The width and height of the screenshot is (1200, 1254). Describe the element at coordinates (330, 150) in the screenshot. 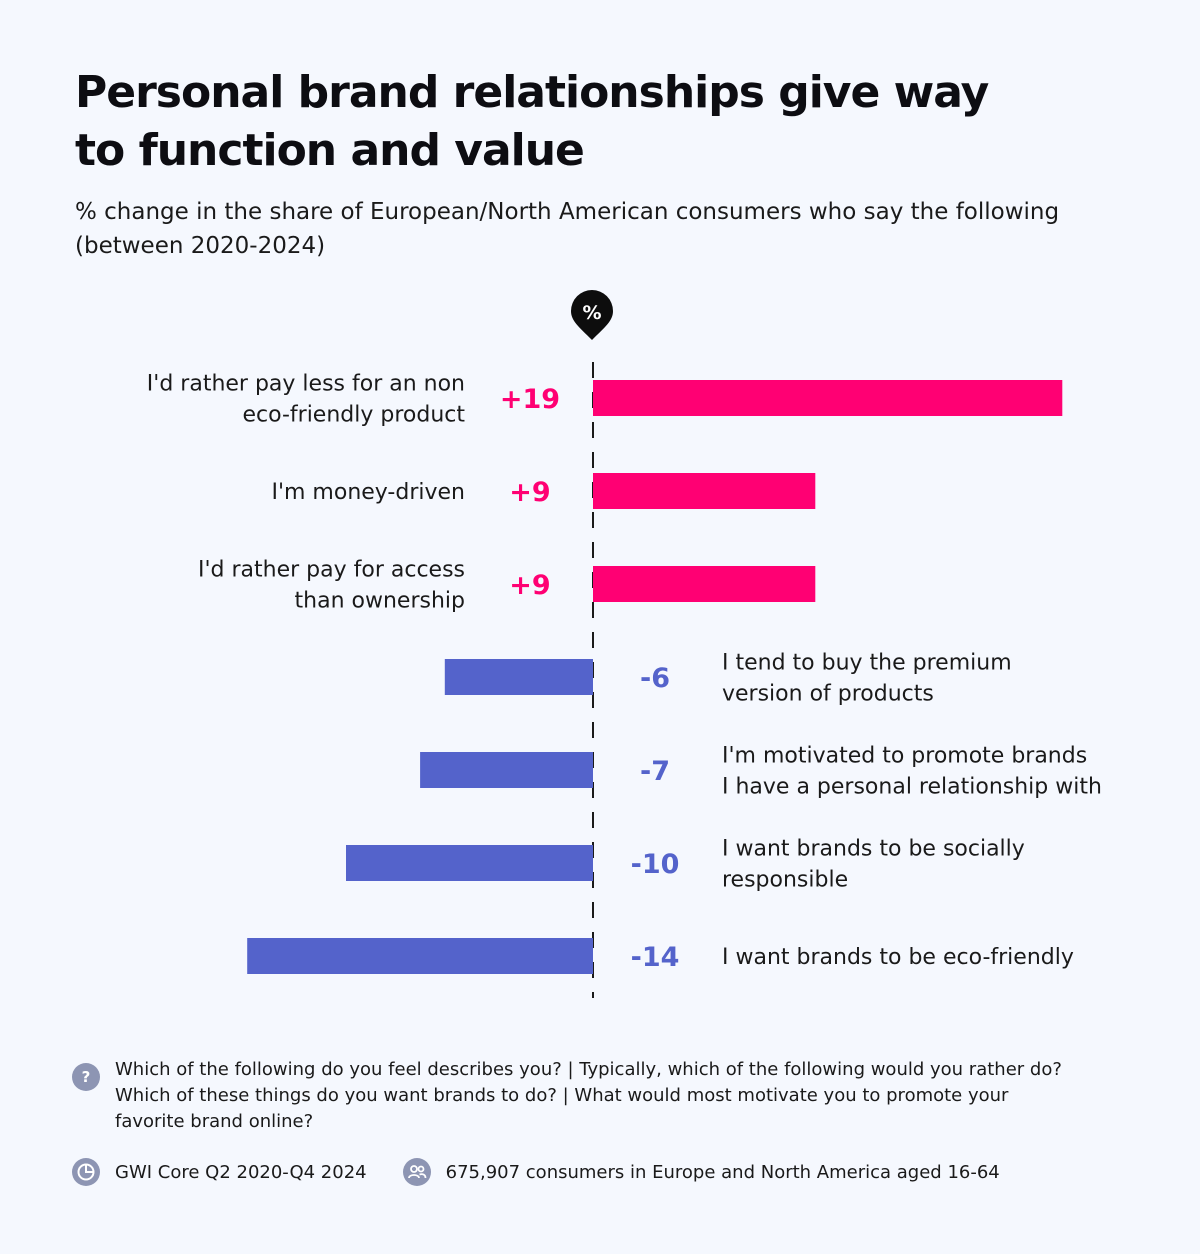

I see `title-line-2: to function and value` at that location.